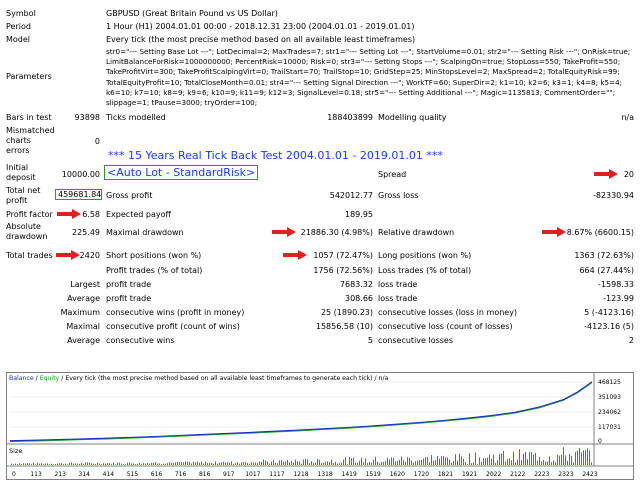 This screenshot has height=482, width=640. Describe the element at coordinates (346, 312) in the screenshot. I see `max-consecutive-wins-value: 25 (1890.23)` at that location.